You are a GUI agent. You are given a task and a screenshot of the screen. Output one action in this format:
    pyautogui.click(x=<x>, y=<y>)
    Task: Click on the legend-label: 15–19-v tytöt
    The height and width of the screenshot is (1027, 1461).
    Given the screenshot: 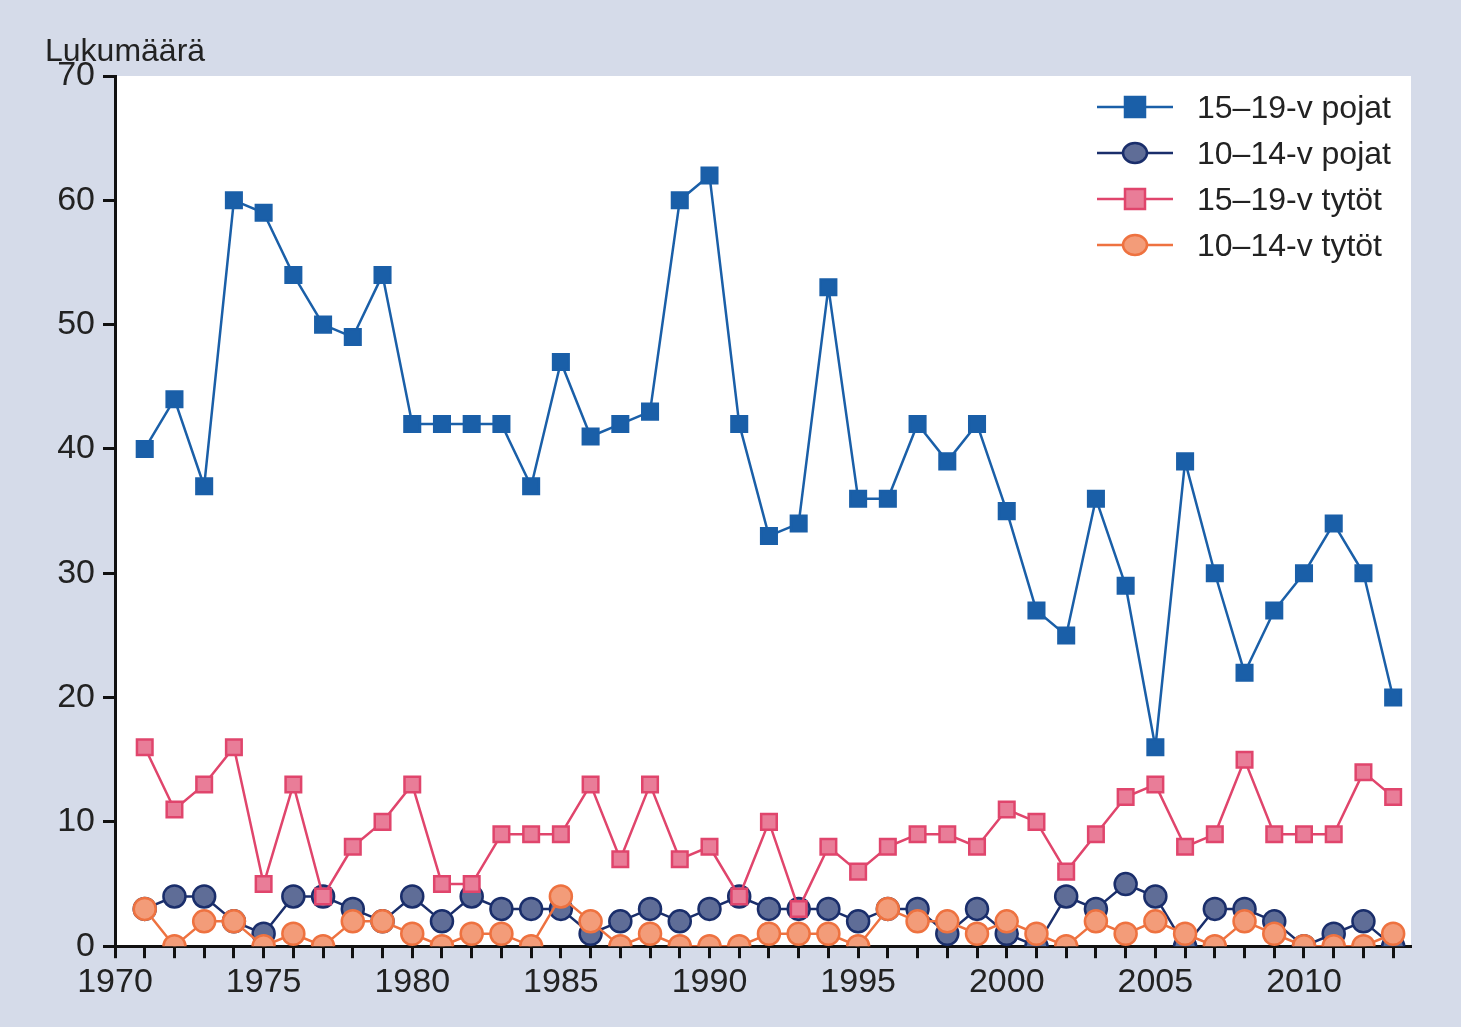 What is the action you would take?
    pyautogui.click(x=1289, y=199)
    